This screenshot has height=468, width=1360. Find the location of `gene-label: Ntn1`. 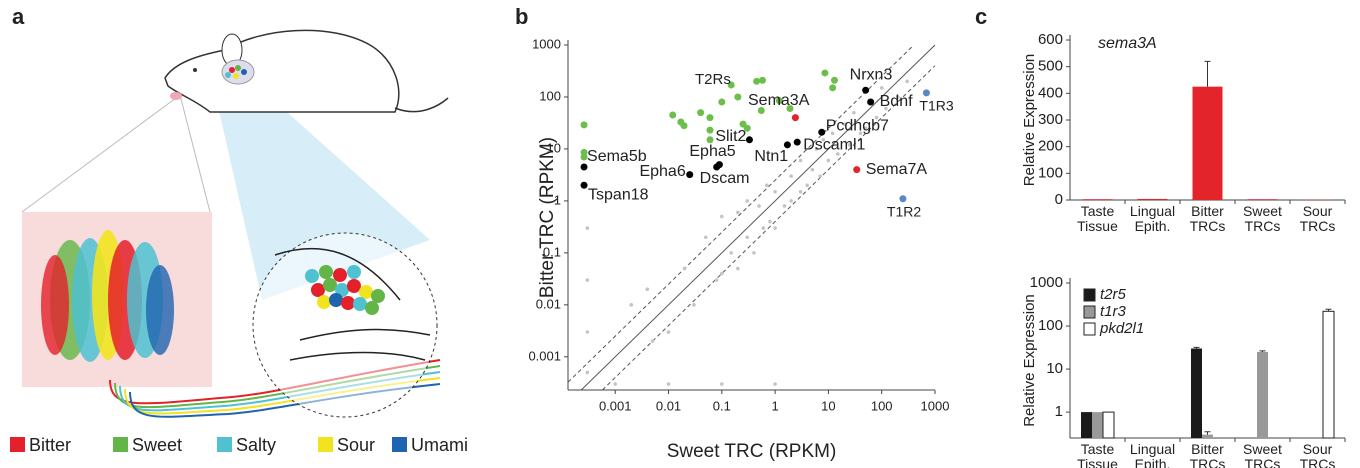

gene-label: Ntn1 is located at coordinates (771, 156).